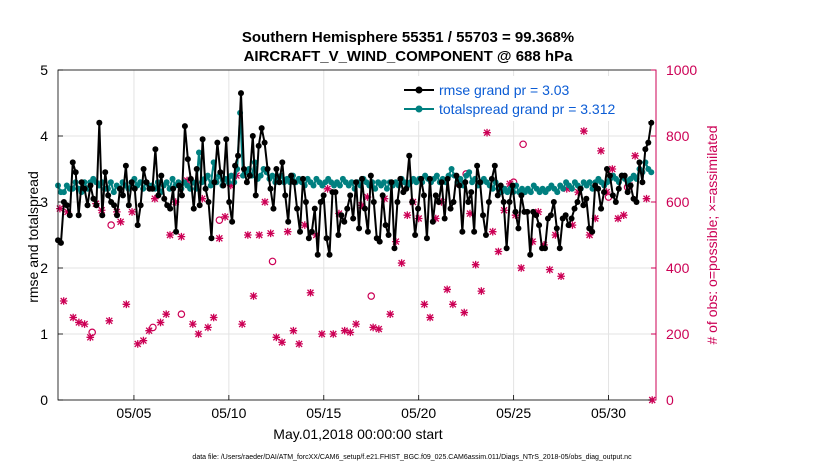 This screenshot has height=470, width=830. What do you see at coordinates (678, 136) in the screenshot?
I see `y-right-tick-label: 800` at bounding box center [678, 136].